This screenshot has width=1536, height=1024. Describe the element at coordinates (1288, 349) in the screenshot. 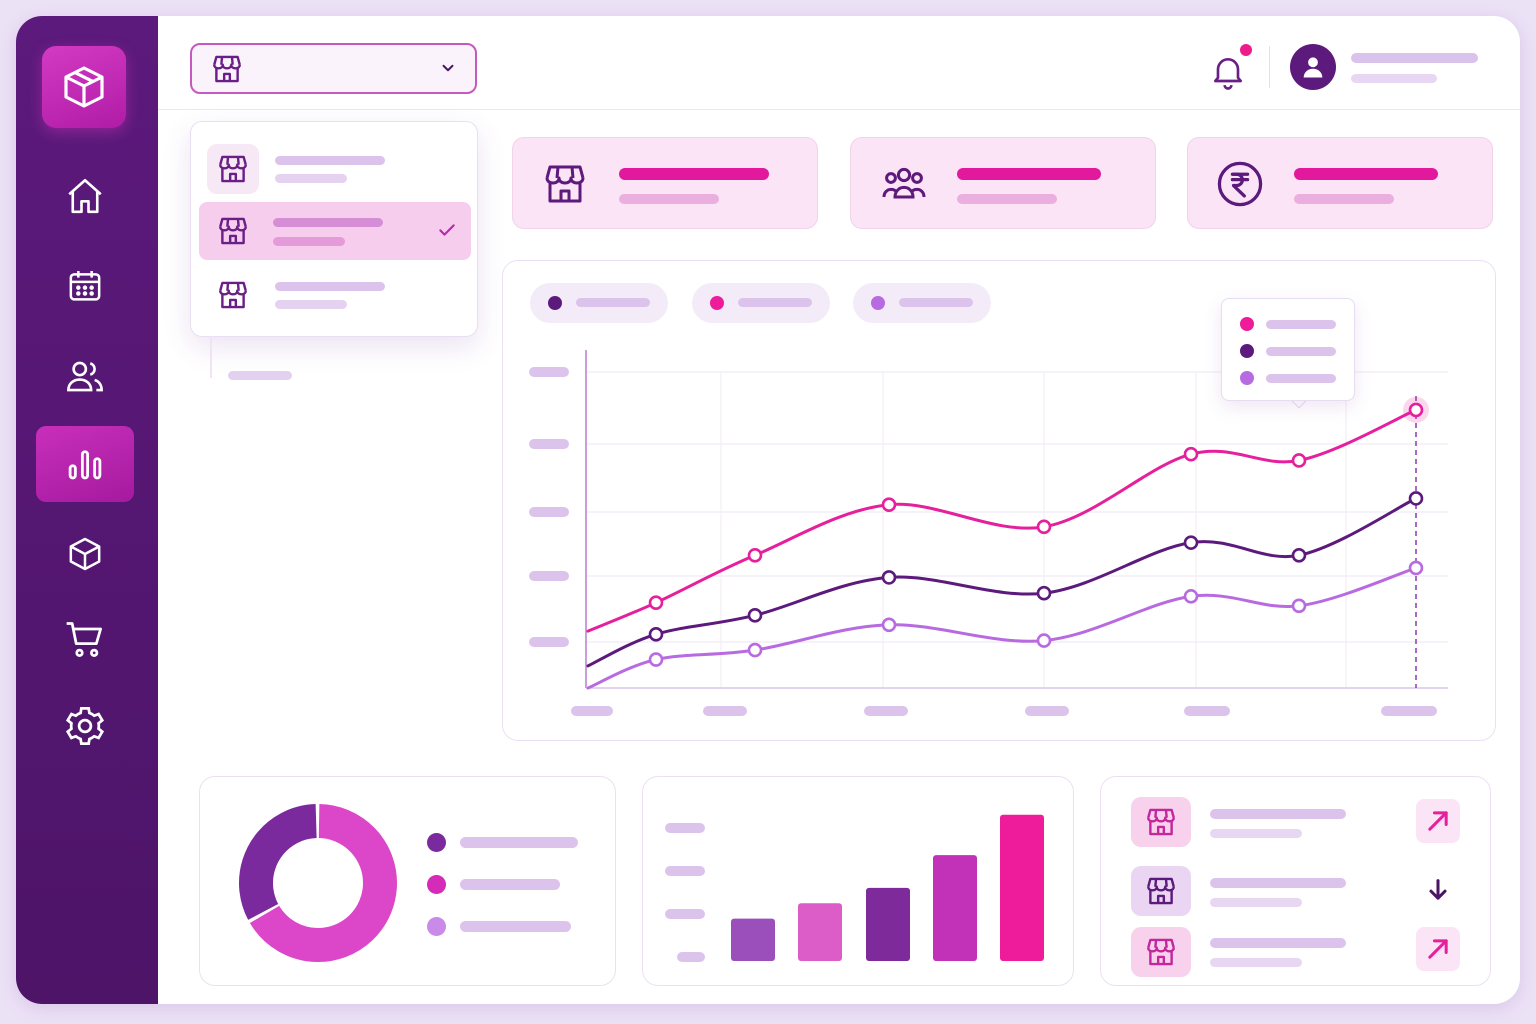

I see `chart-tooltip` at that location.